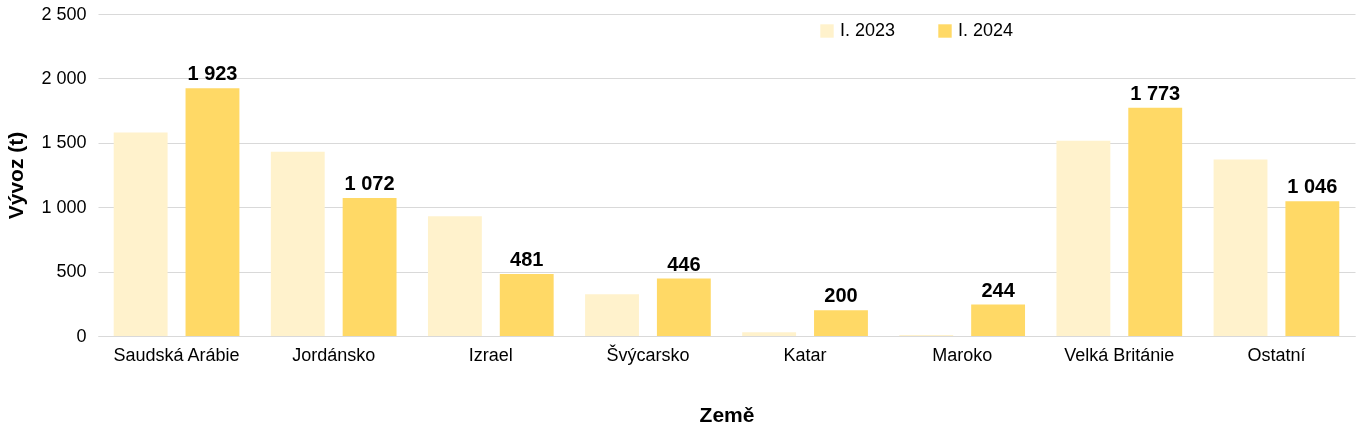 The image size is (1368, 434). I want to click on x-tick-label: Jordánsko, so click(334, 354).